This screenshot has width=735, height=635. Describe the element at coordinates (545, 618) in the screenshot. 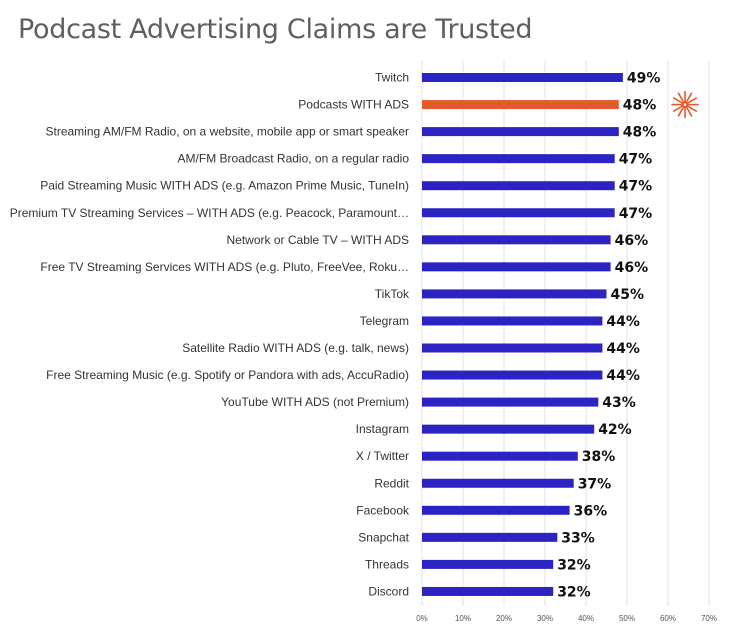

I see `x-tick-label: 30%` at that location.